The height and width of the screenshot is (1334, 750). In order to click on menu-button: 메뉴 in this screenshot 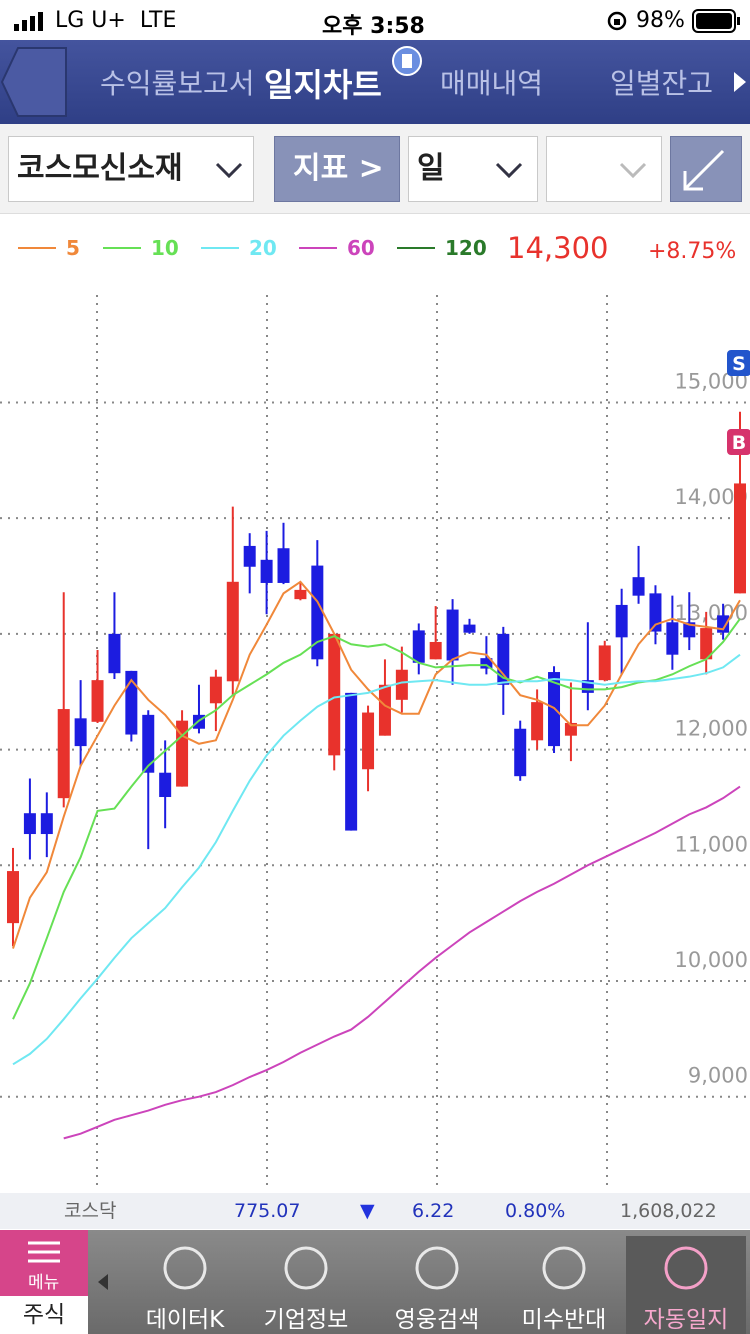, I will do `click(44, 1263)`.